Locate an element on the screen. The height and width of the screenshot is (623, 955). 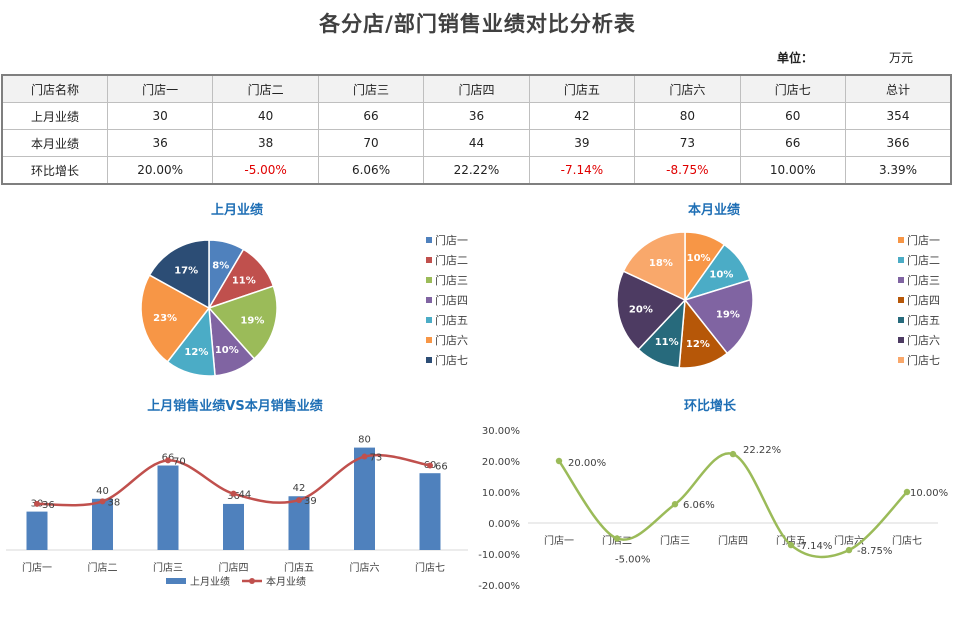
pie1-slice-label: 19% is located at coordinates (252, 320).